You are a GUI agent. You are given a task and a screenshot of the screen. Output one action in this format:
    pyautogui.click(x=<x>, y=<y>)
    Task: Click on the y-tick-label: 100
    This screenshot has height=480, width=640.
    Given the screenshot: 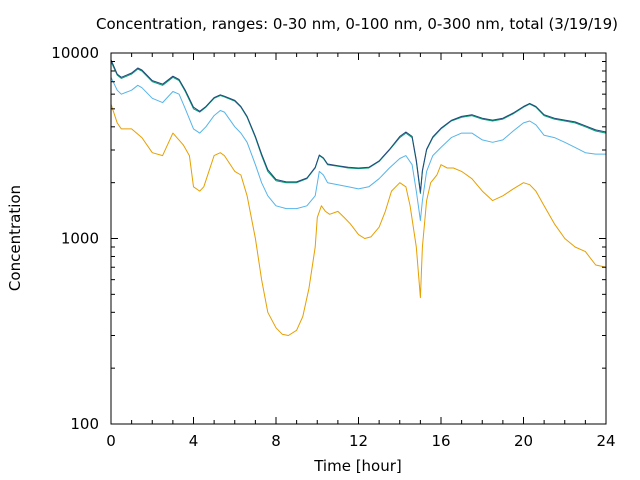 What is the action you would take?
    pyautogui.click(x=84, y=424)
    